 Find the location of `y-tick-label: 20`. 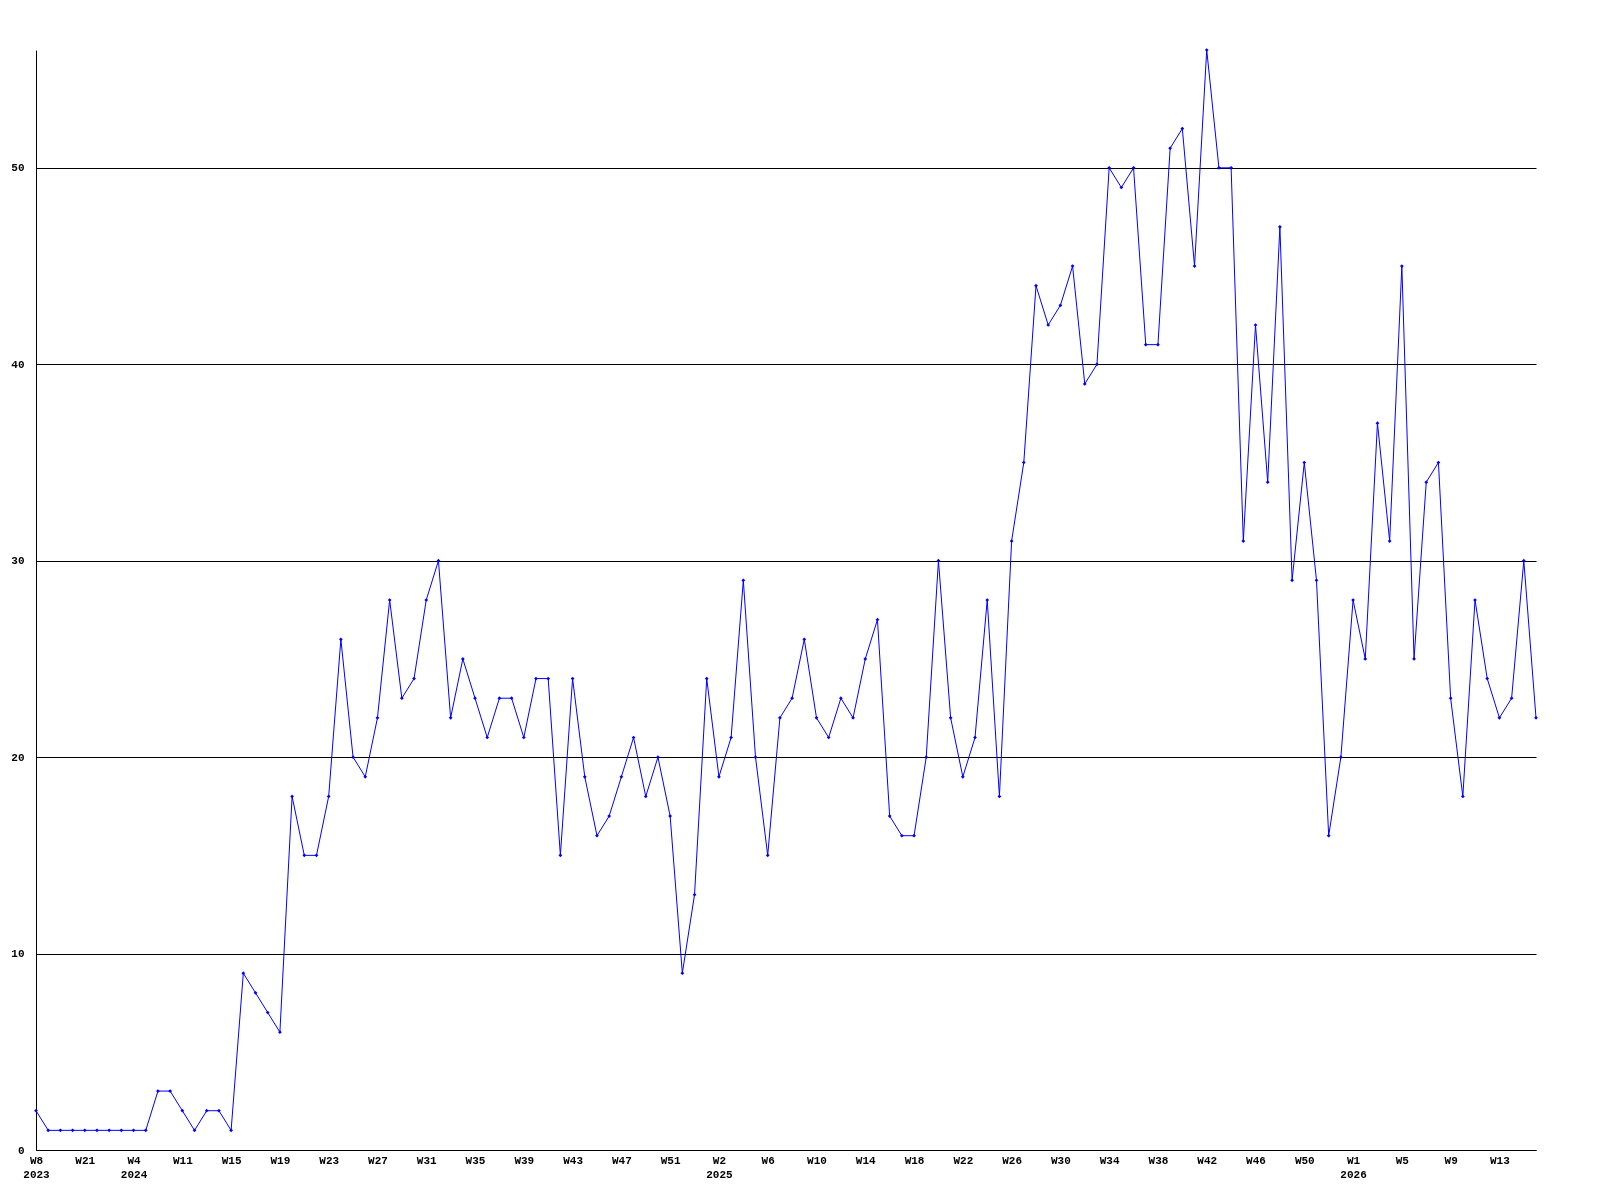

y-tick-label: 20 is located at coordinates (18, 757).